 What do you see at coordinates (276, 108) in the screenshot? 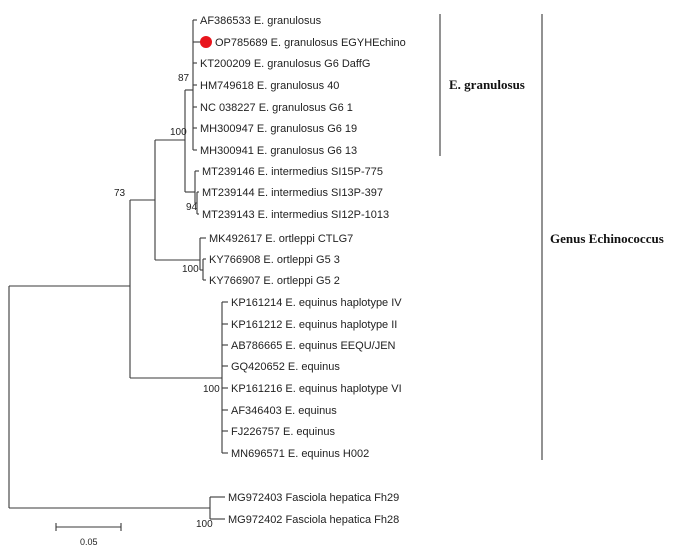
I see `taxon-label: NC 038227 E. granulosus G6 1` at bounding box center [276, 108].